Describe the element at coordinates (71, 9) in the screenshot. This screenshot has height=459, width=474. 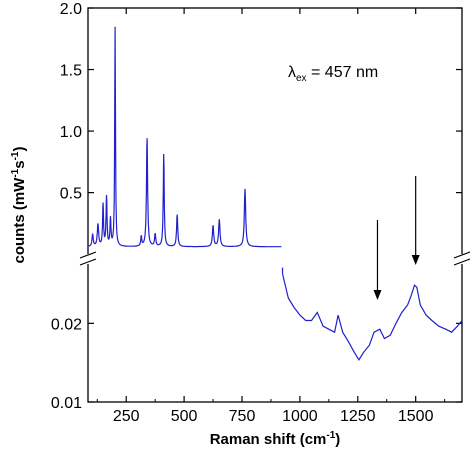
I see `y-tick-label-upper: 2.0` at that location.